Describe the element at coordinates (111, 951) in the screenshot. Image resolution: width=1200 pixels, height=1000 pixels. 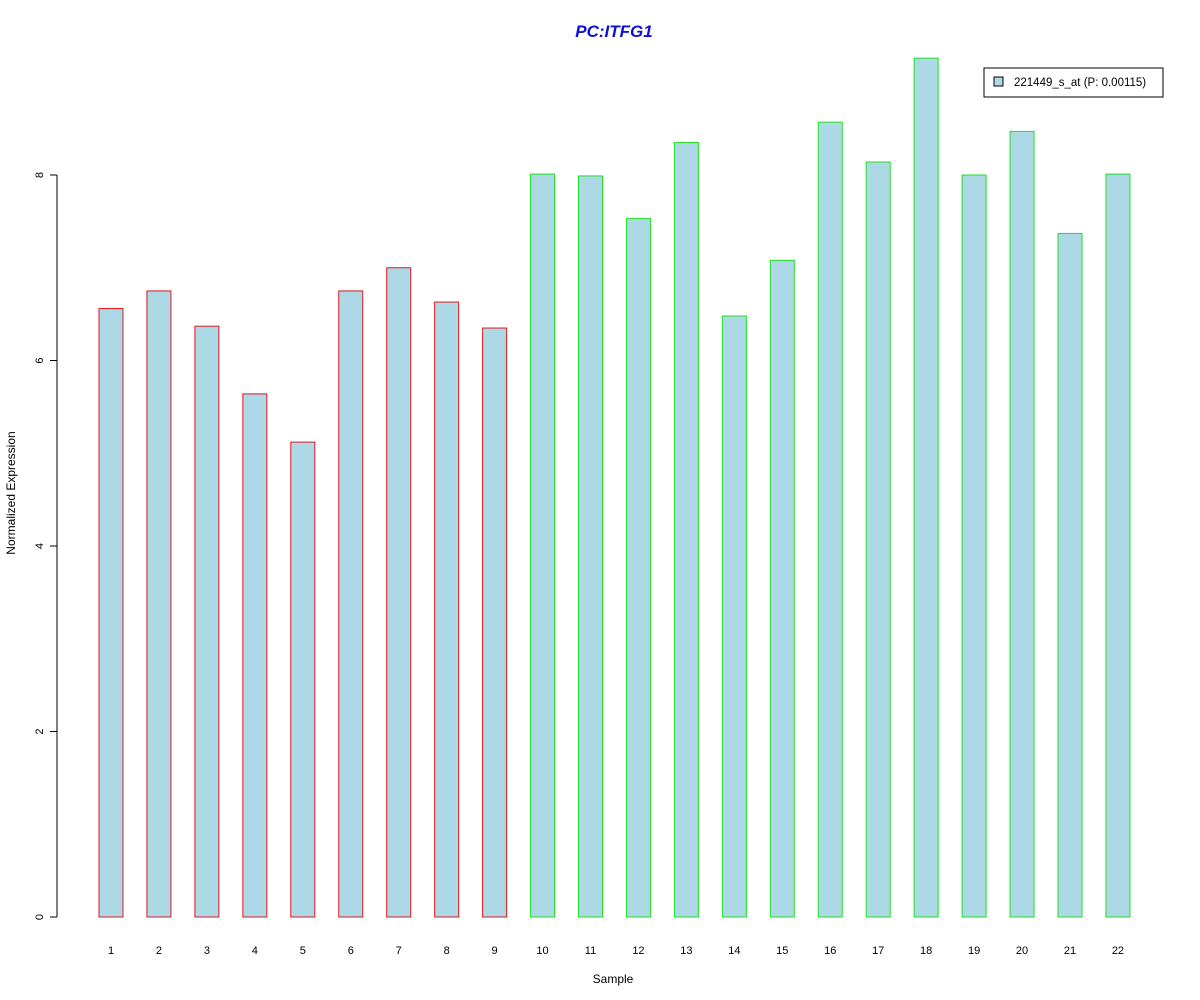
I see `x-tick-label: 1` at that location.